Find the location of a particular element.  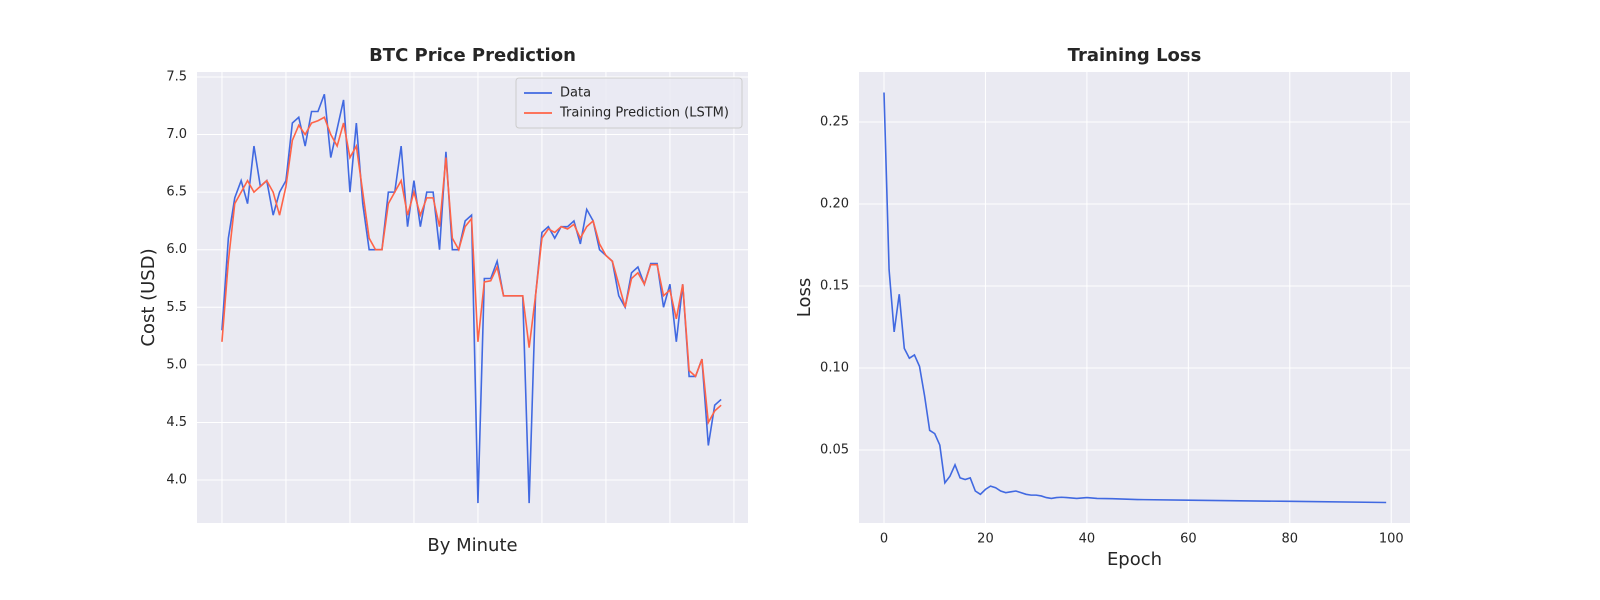

x-tick-label: 40 is located at coordinates (1087, 539).